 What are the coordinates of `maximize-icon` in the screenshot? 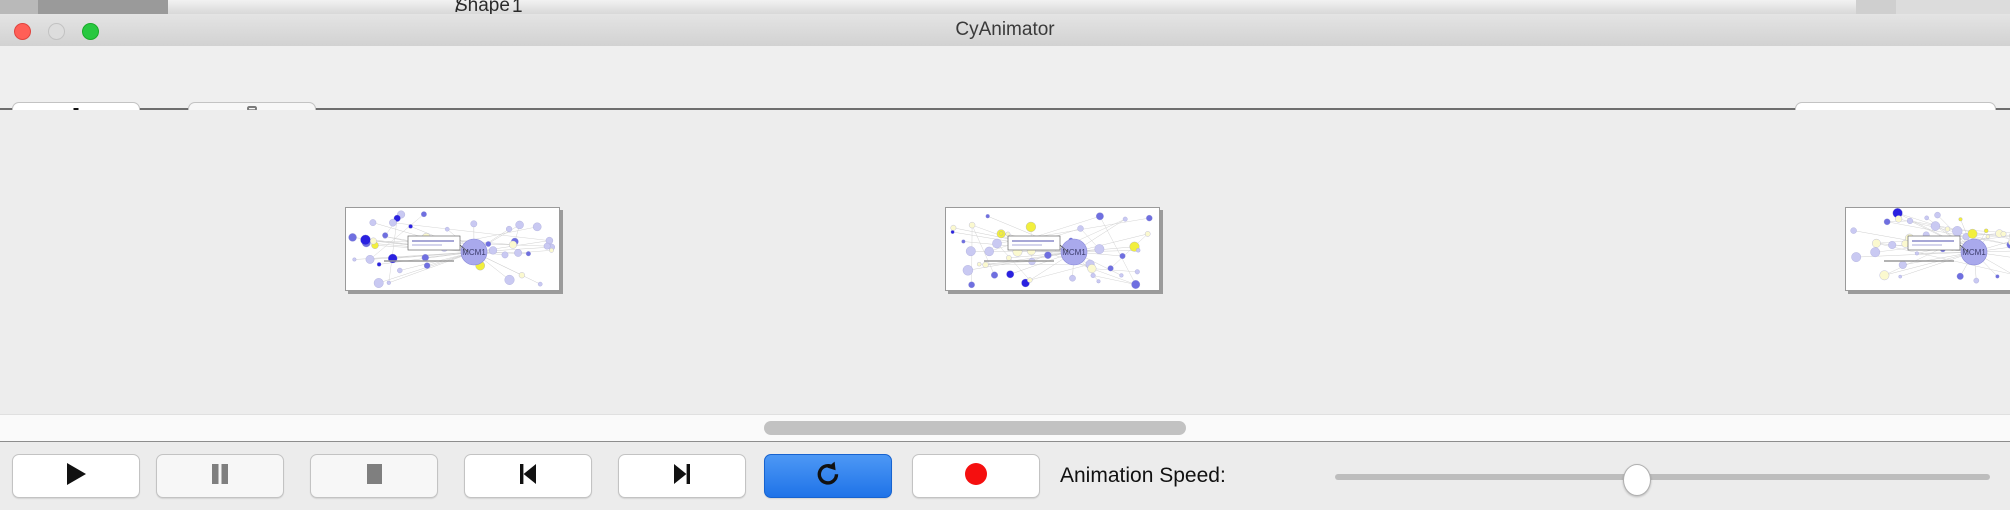 It's located at (90, 31).